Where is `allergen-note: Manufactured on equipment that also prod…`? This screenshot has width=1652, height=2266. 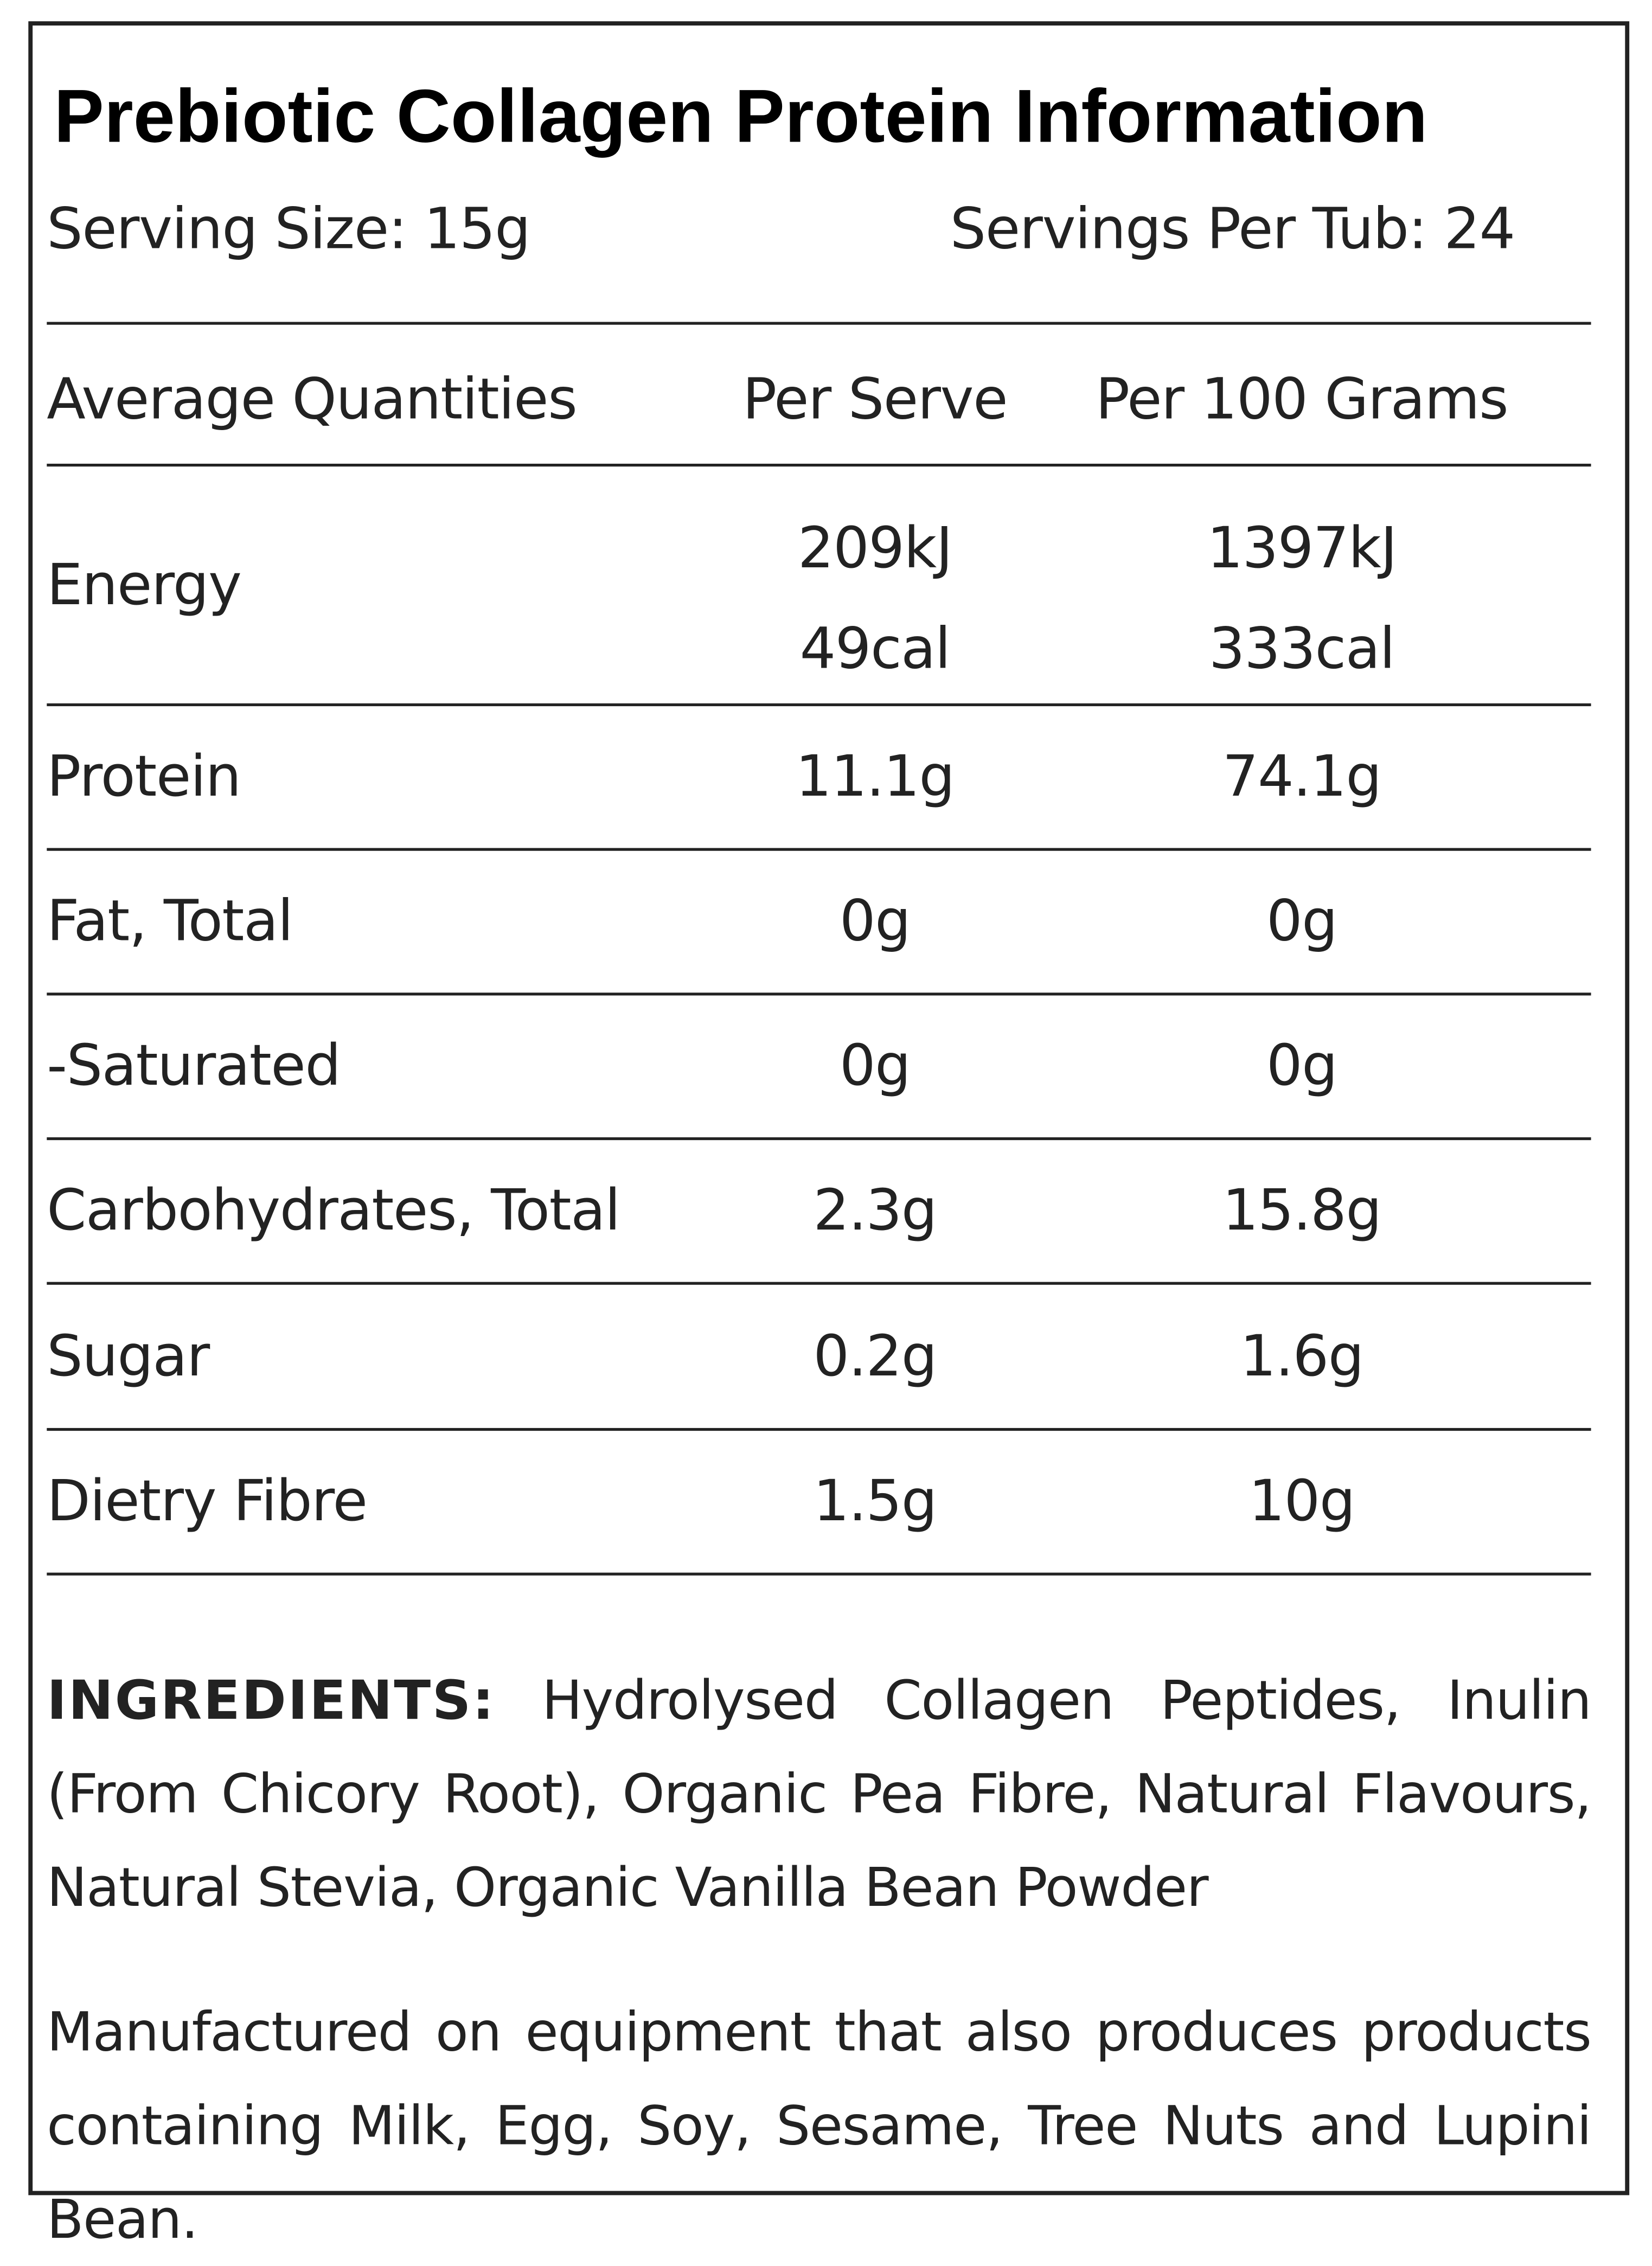
allergen-note: Manufactured on equipment that also prod… is located at coordinates (819, 2126).